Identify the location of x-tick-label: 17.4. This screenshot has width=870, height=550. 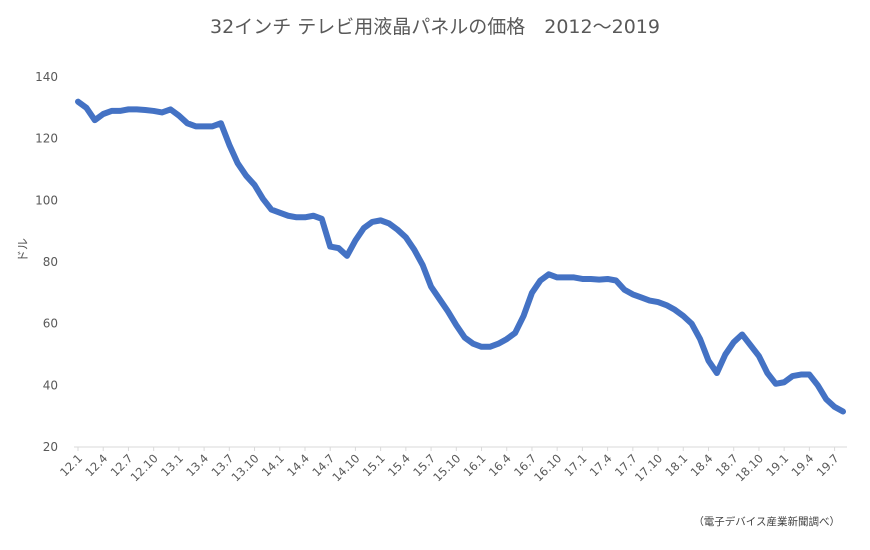
(601, 465).